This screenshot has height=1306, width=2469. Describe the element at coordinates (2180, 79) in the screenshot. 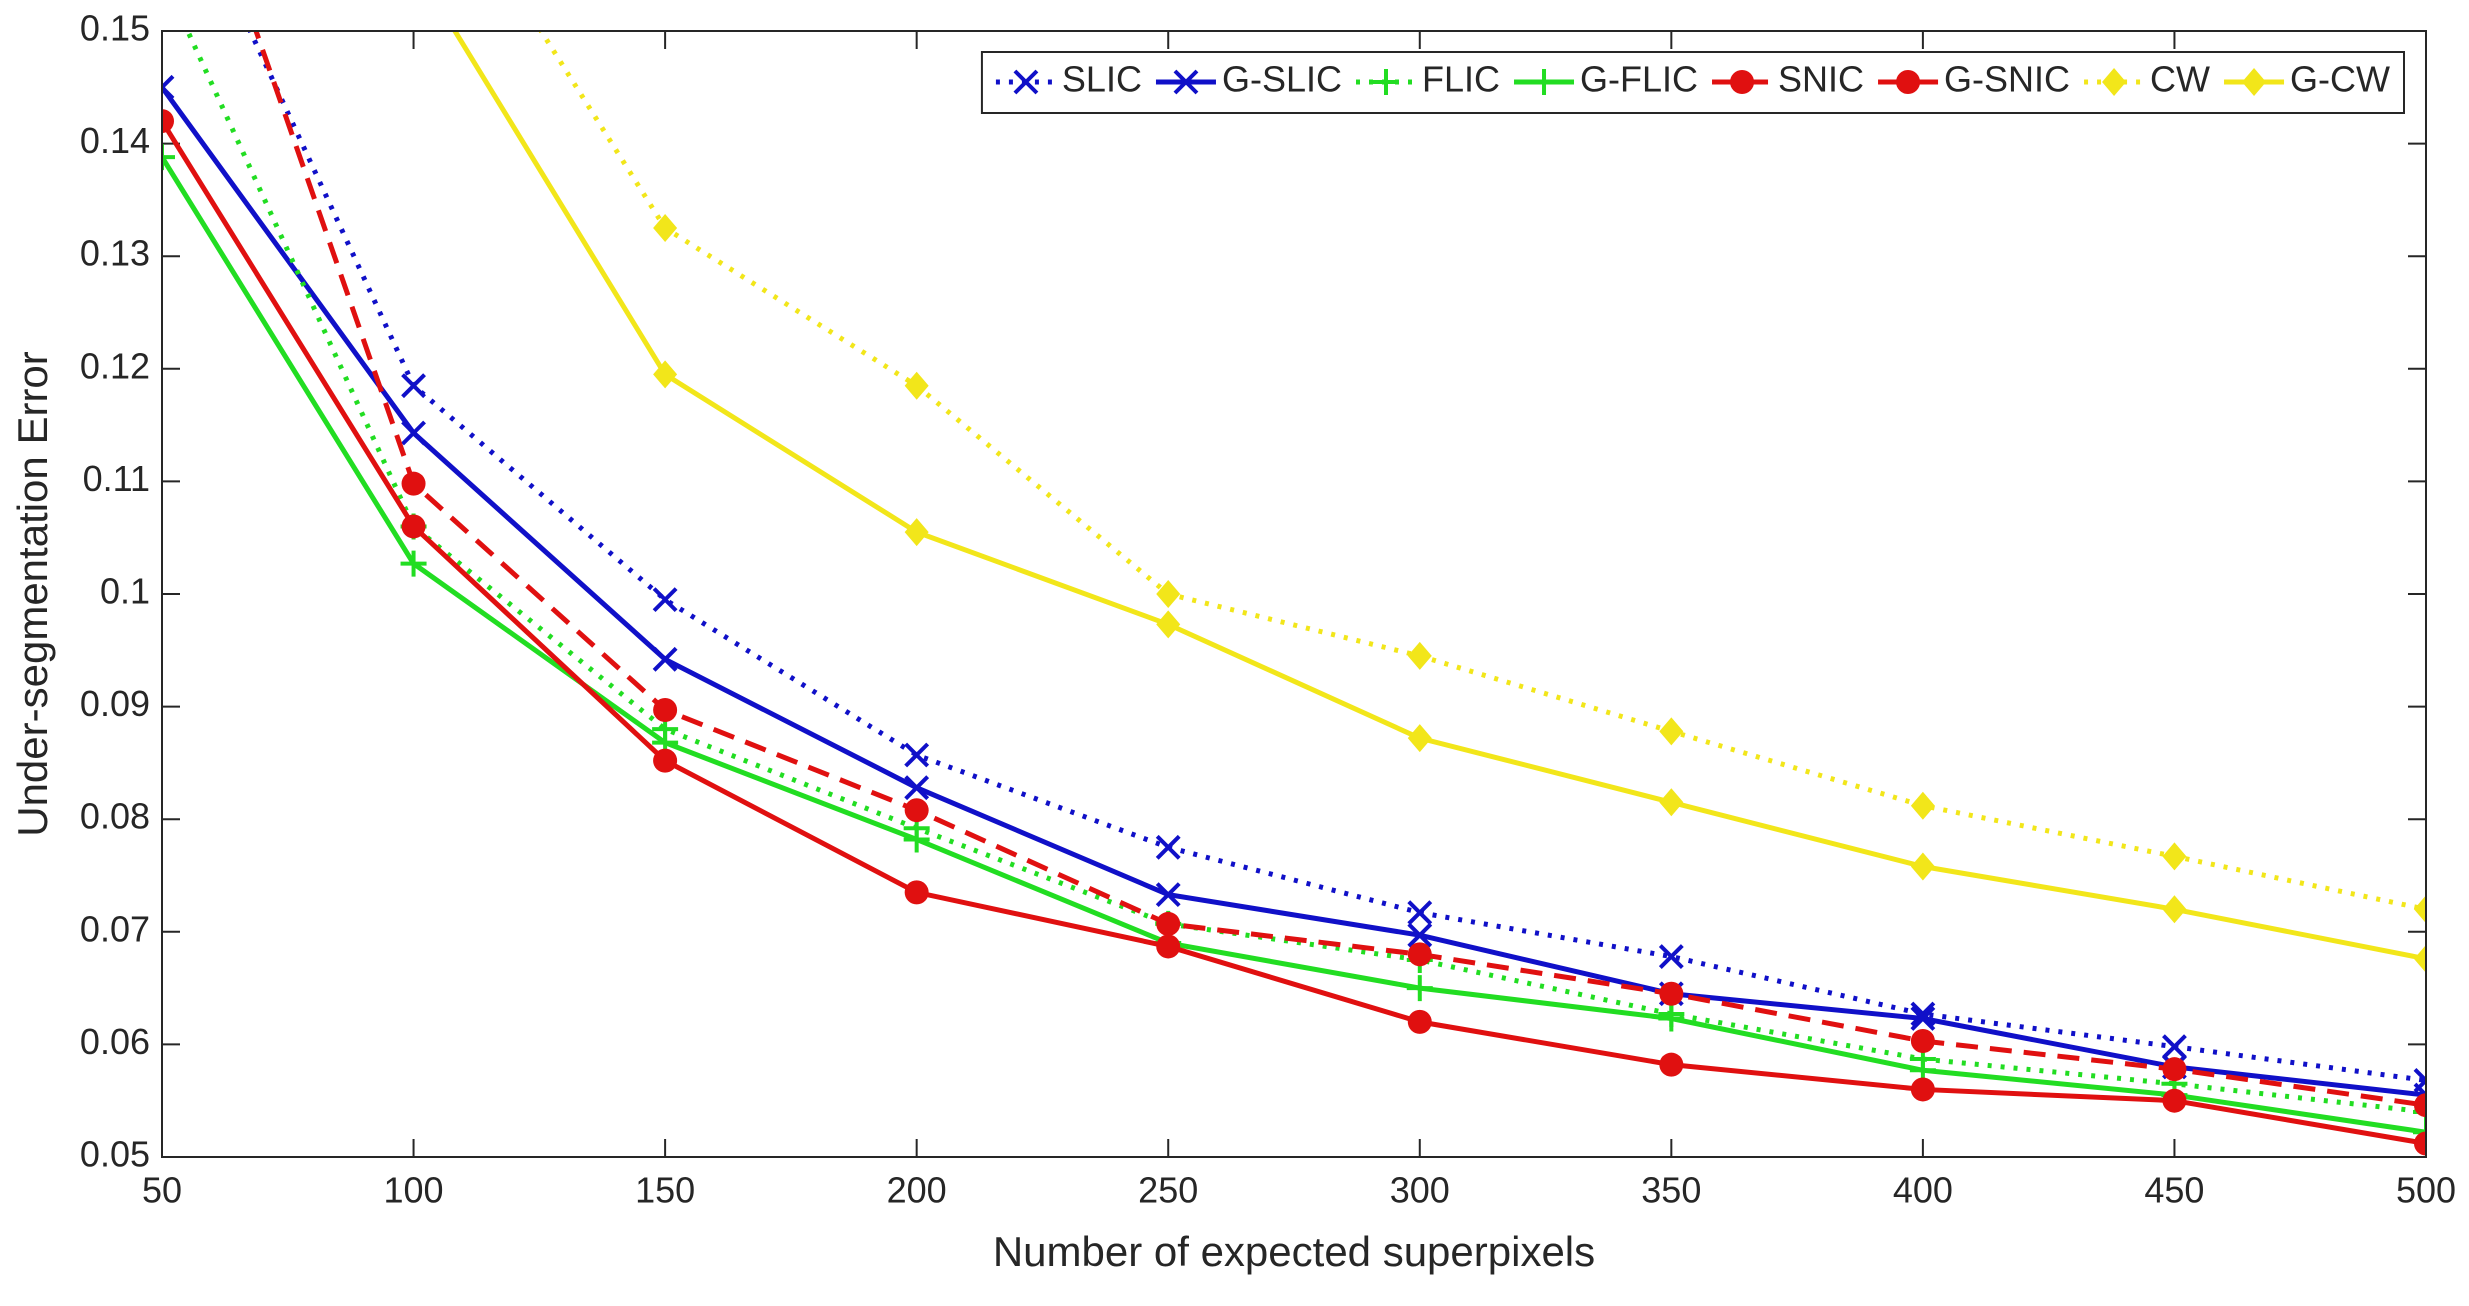

I see `legend-label: CW` at that location.